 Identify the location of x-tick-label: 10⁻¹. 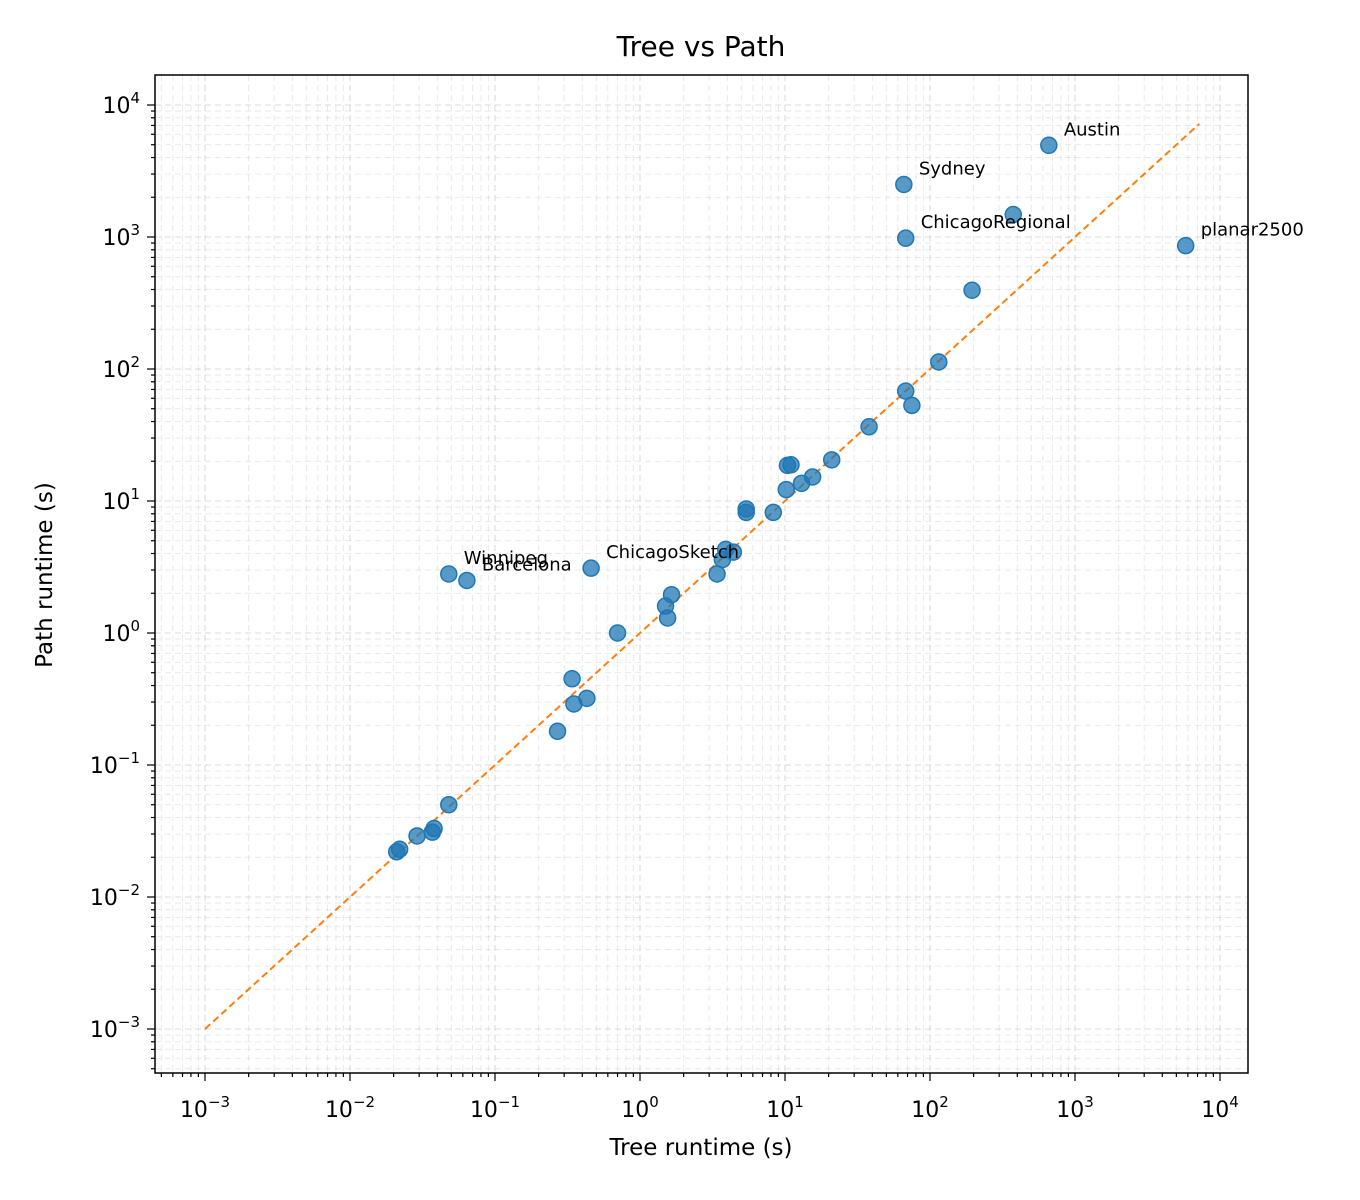
(495, 1108).